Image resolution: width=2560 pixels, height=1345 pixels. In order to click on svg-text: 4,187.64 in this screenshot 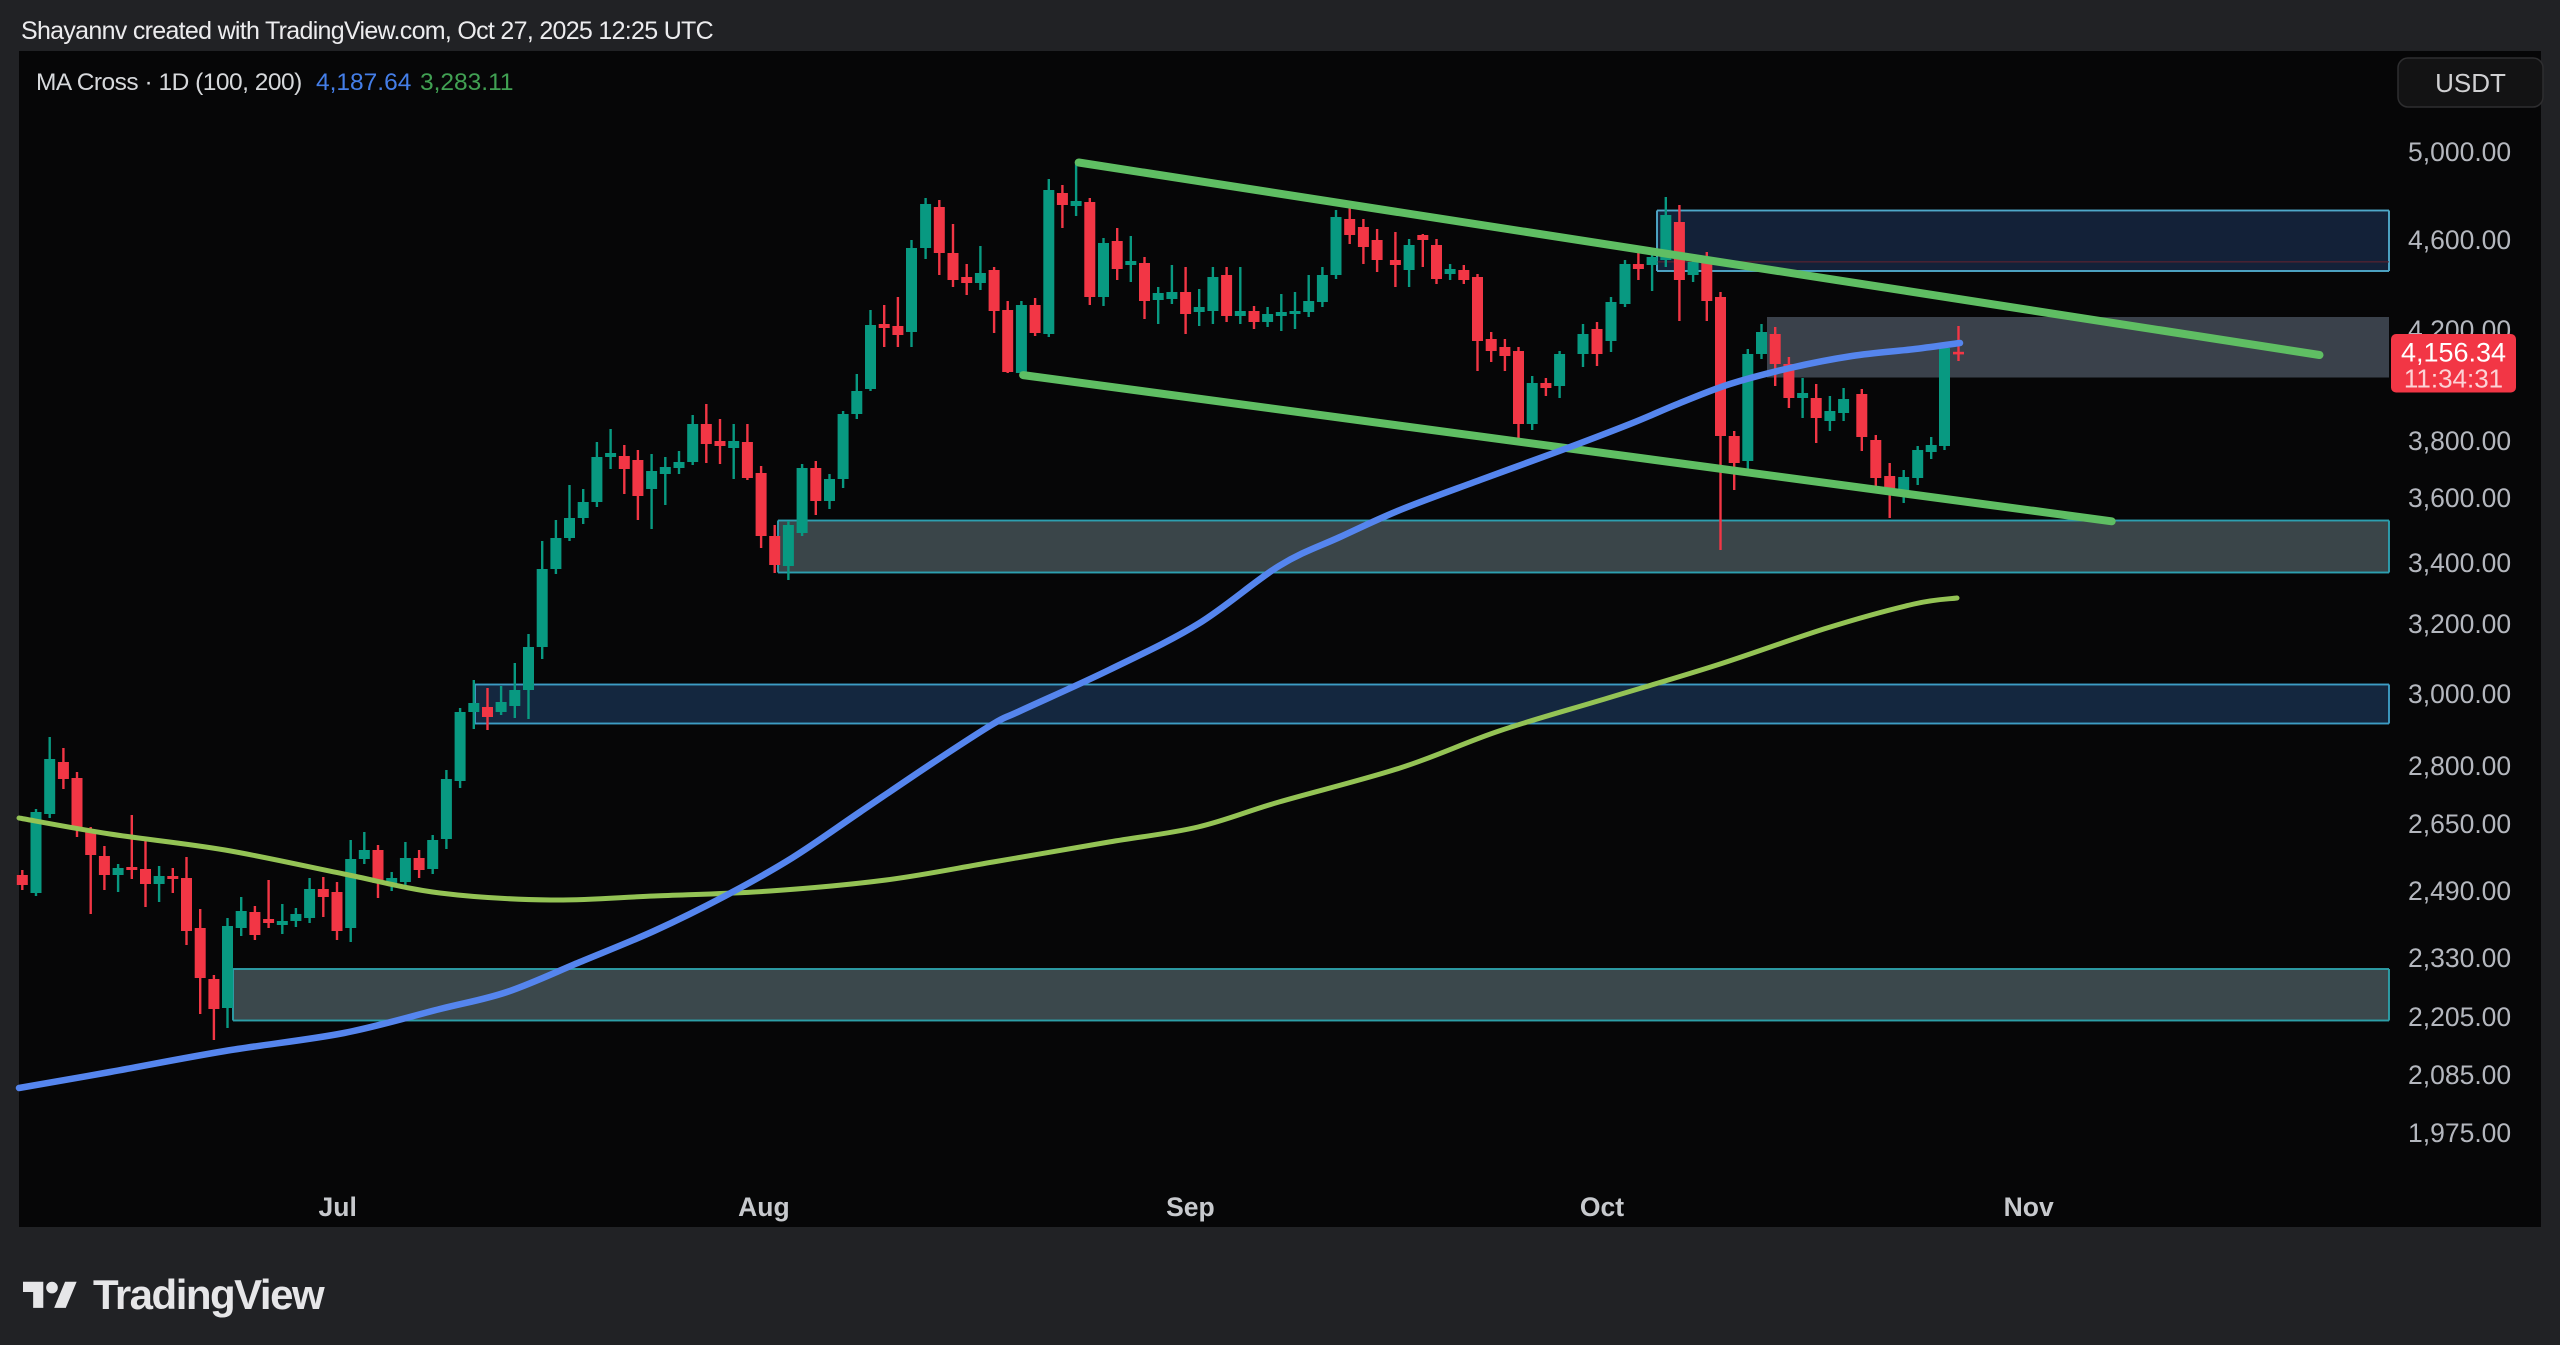, I will do `click(363, 82)`.